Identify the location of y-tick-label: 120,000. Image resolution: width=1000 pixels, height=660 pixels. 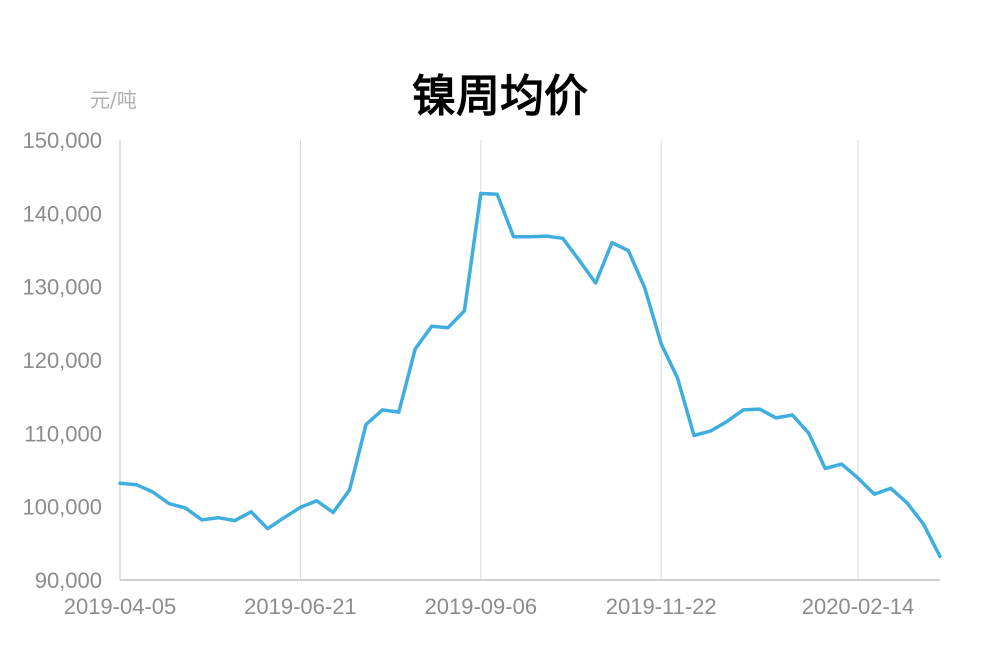
(62, 360).